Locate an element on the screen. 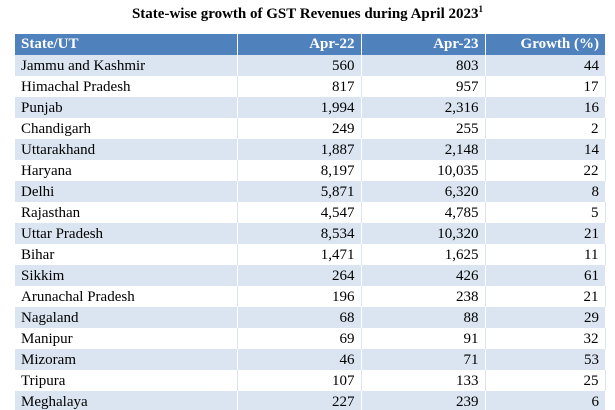 This screenshot has width=615, height=410. cell-state: Meghalaya is located at coordinates (126, 400).